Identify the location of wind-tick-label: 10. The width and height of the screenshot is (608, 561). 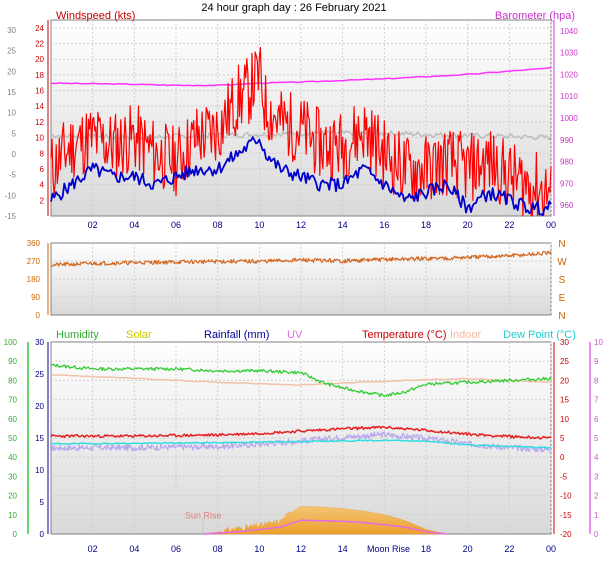
(39, 138).